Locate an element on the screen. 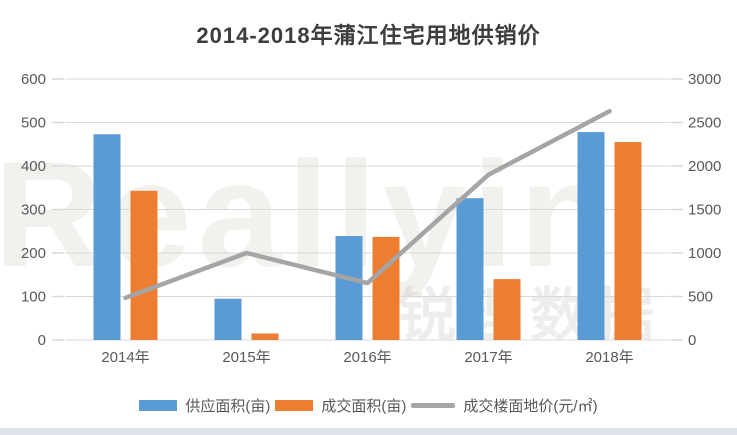  x-axis-label-2017年: 2017年 is located at coordinates (488, 357).